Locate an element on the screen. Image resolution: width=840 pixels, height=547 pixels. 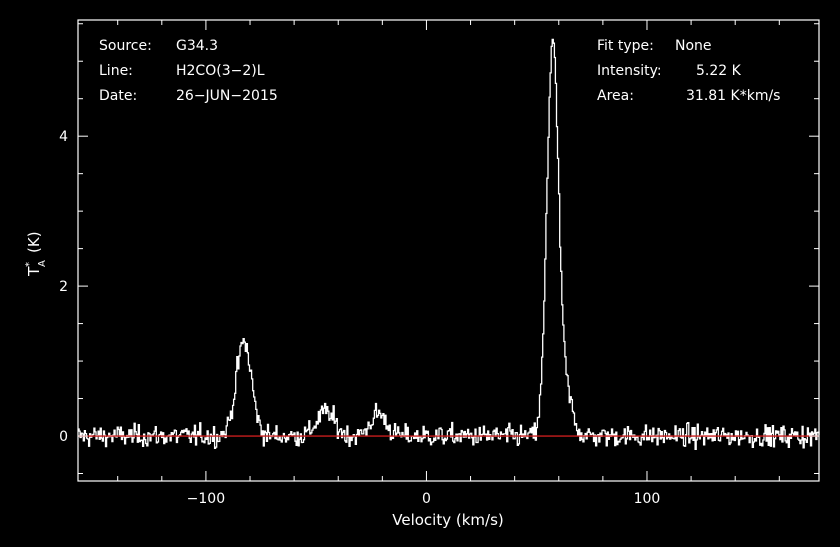
intensity-label: Intensity: is located at coordinates (629, 71).